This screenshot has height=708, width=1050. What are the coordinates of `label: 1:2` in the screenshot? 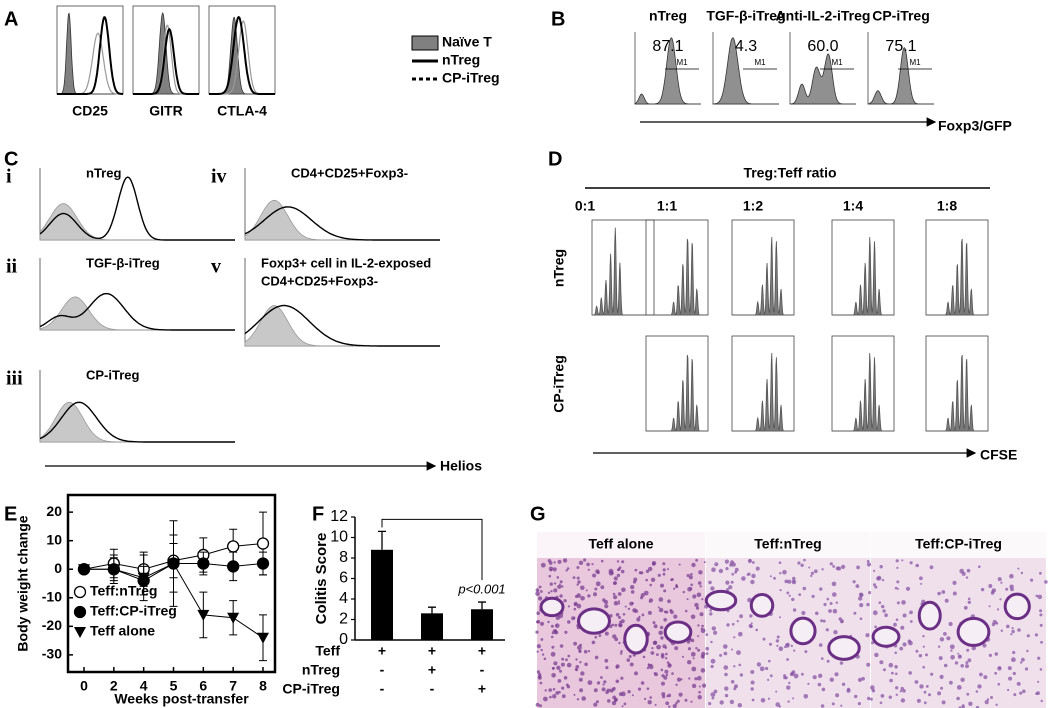 It's located at (753, 206).